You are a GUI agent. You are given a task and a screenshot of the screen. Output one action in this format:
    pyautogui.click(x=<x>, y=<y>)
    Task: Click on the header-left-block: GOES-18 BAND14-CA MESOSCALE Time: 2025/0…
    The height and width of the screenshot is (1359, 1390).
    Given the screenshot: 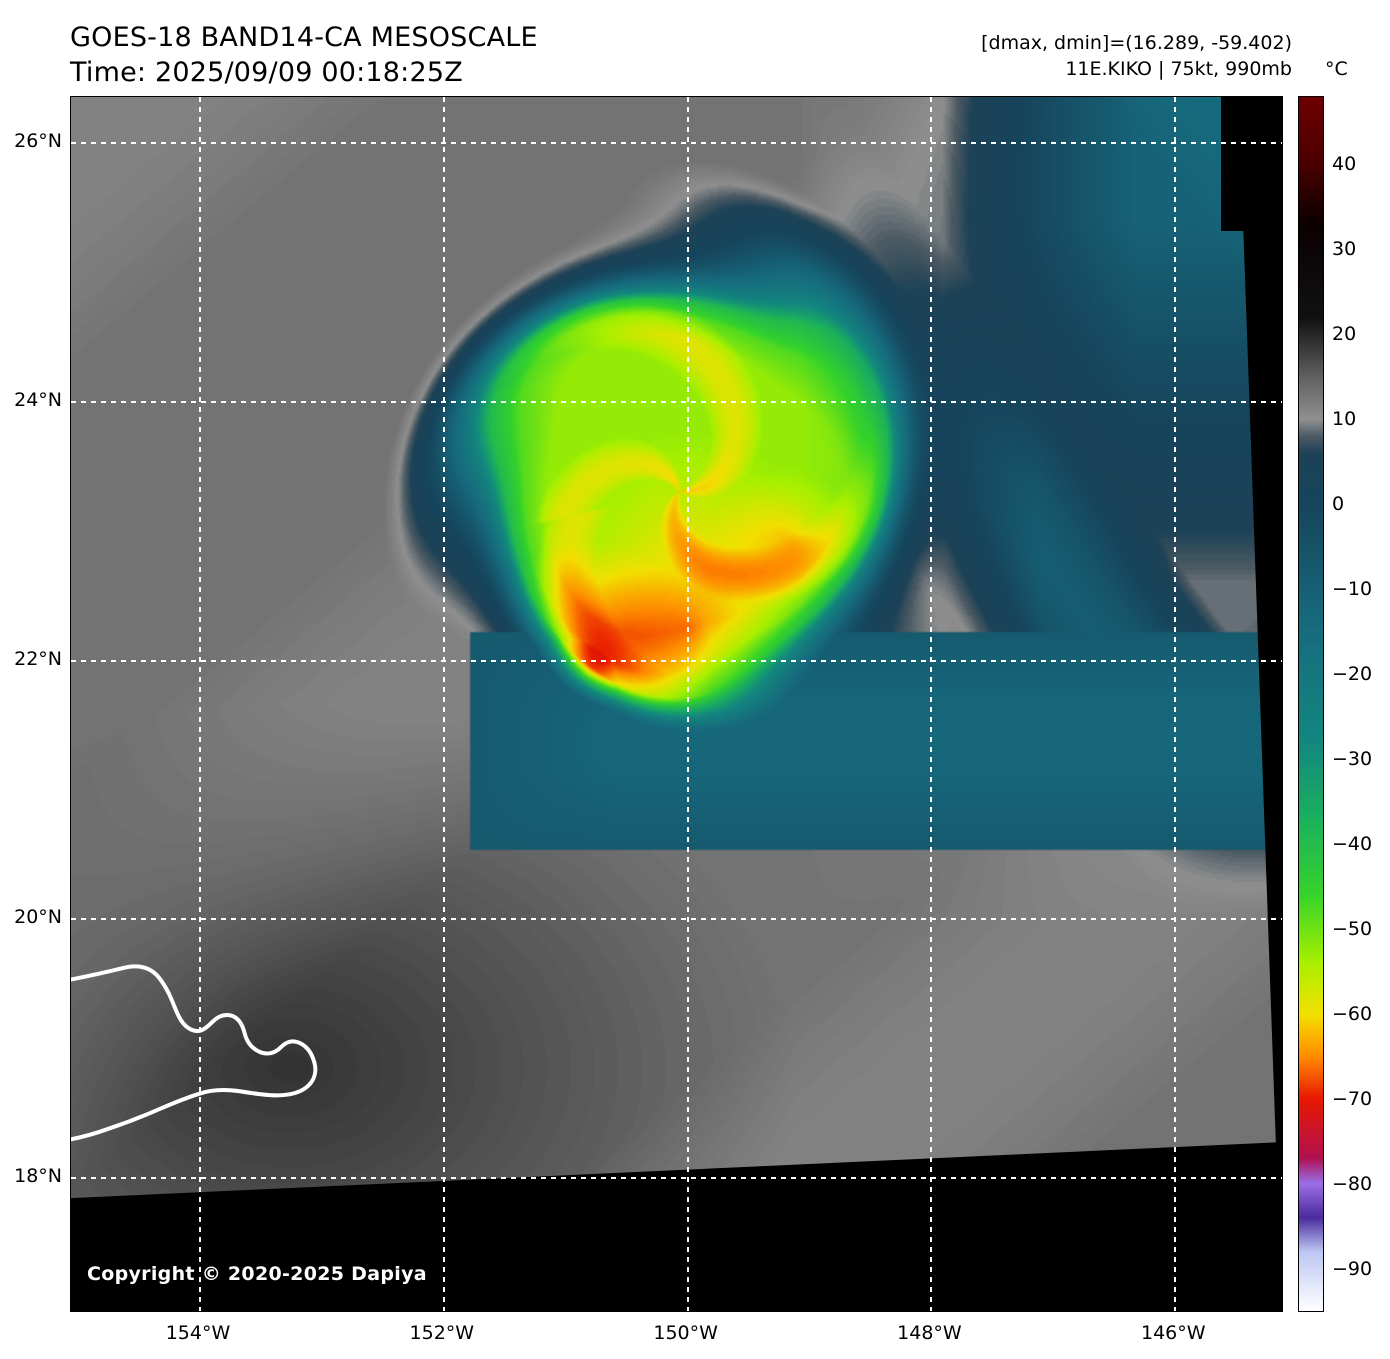 What is the action you would take?
    pyautogui.click(x=420, y=55)
    